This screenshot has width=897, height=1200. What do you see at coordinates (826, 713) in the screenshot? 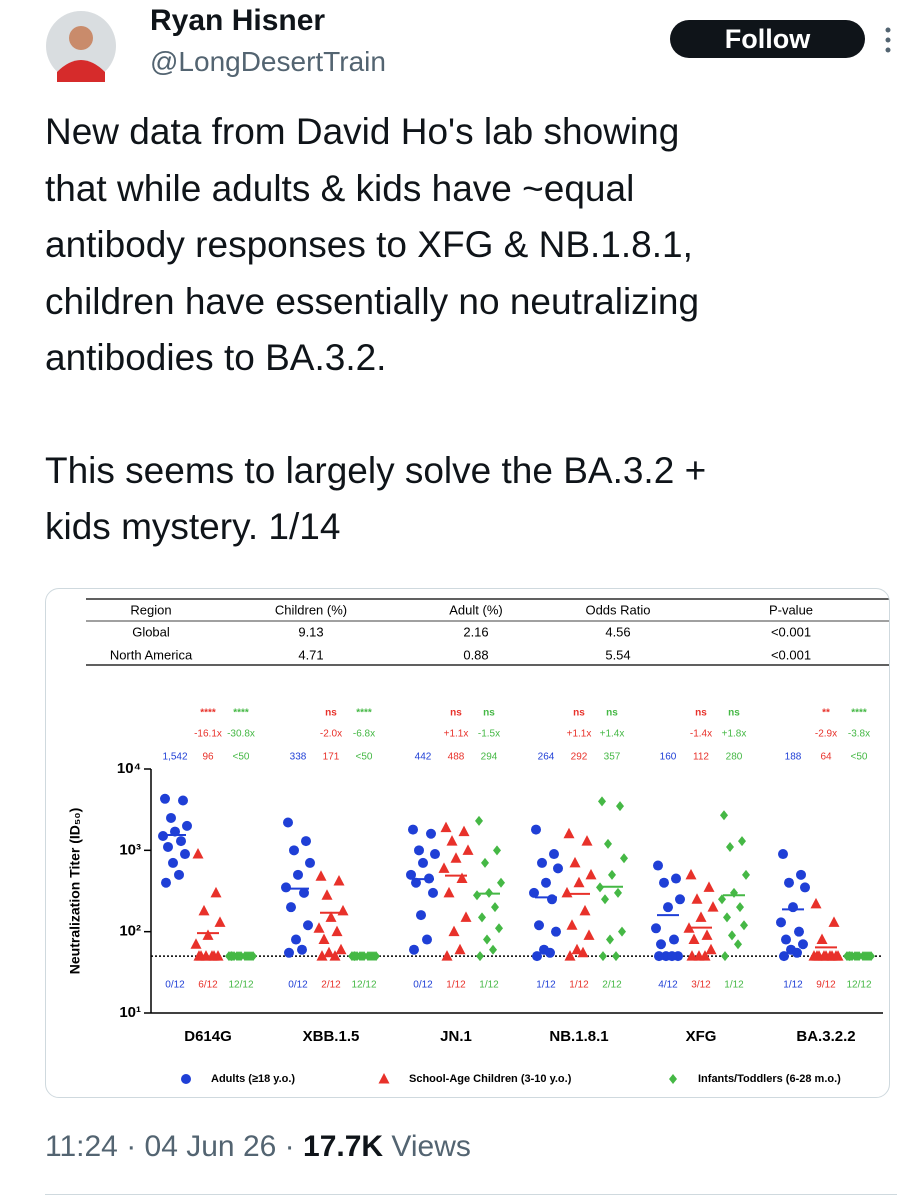
I see `significance: **` at bounding box center [826, 713].